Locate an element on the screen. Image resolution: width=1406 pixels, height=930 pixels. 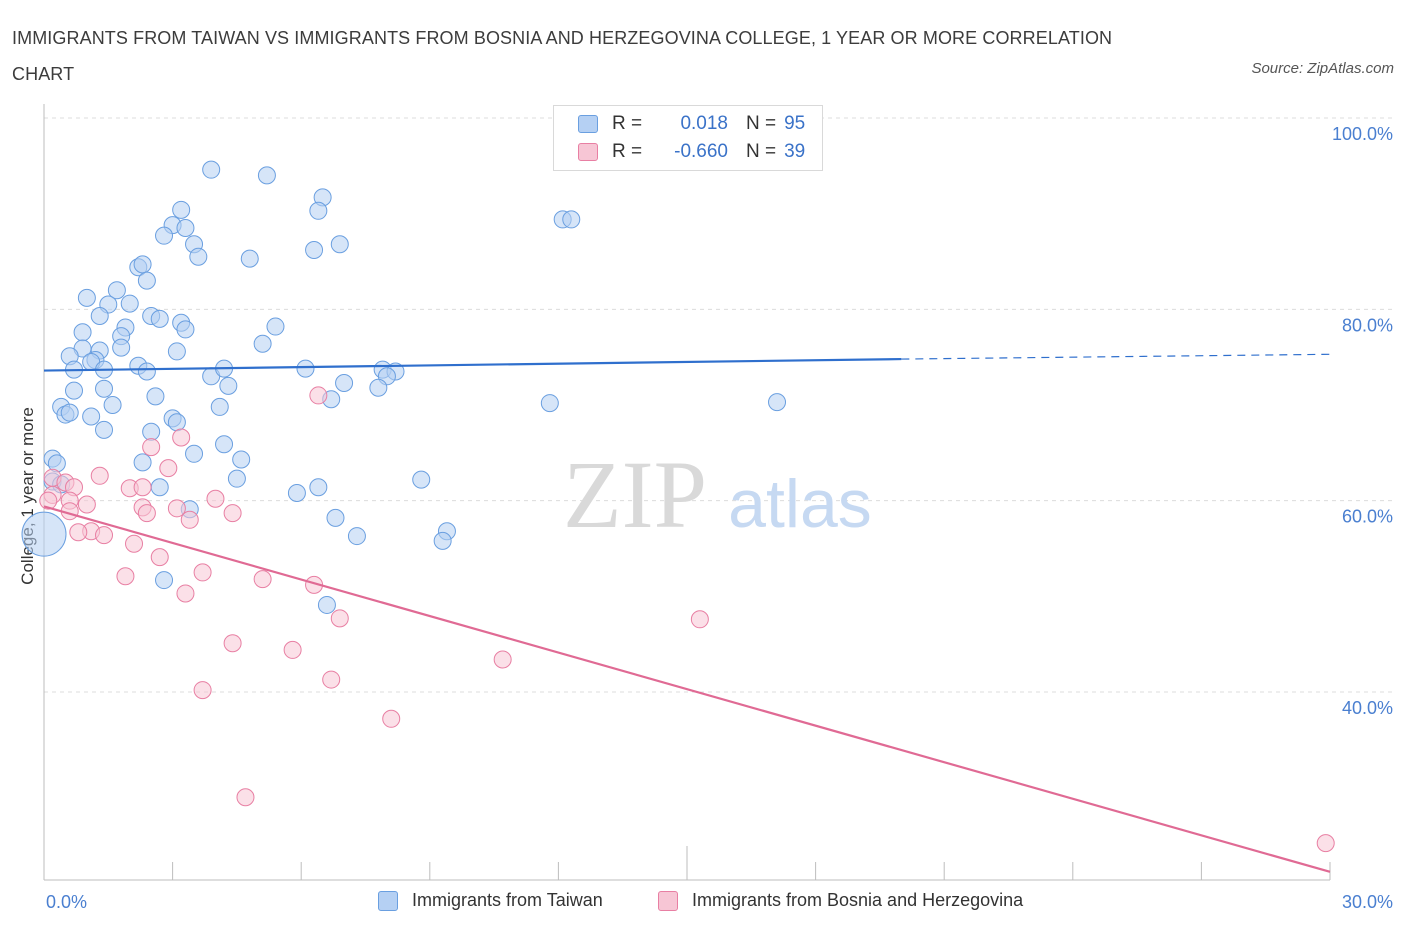
legend-swatch-taiwan is located at coordinates (388, 900).